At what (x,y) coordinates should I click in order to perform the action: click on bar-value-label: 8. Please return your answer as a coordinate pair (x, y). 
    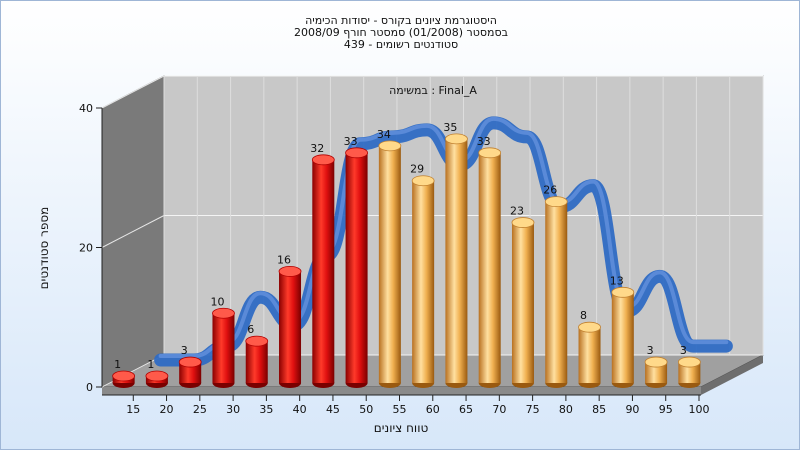
    Looking at the image, I should click on (583, 315).